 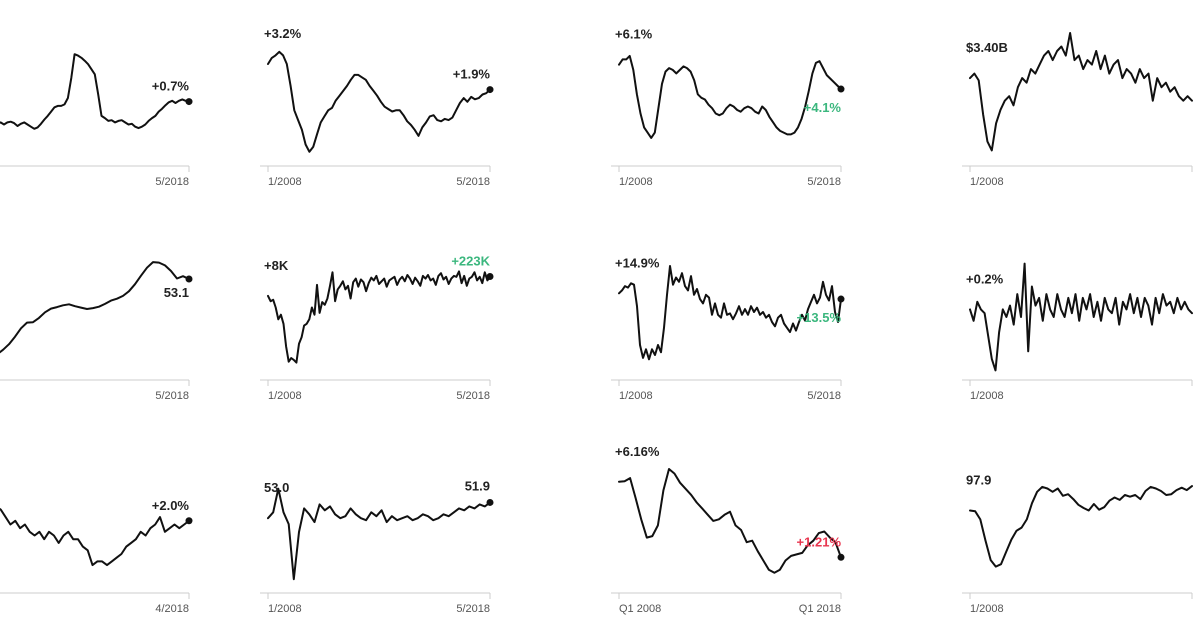 I want to click on sparkline-chart: 4/2018 +2.0%, so click(x=96, y=556).